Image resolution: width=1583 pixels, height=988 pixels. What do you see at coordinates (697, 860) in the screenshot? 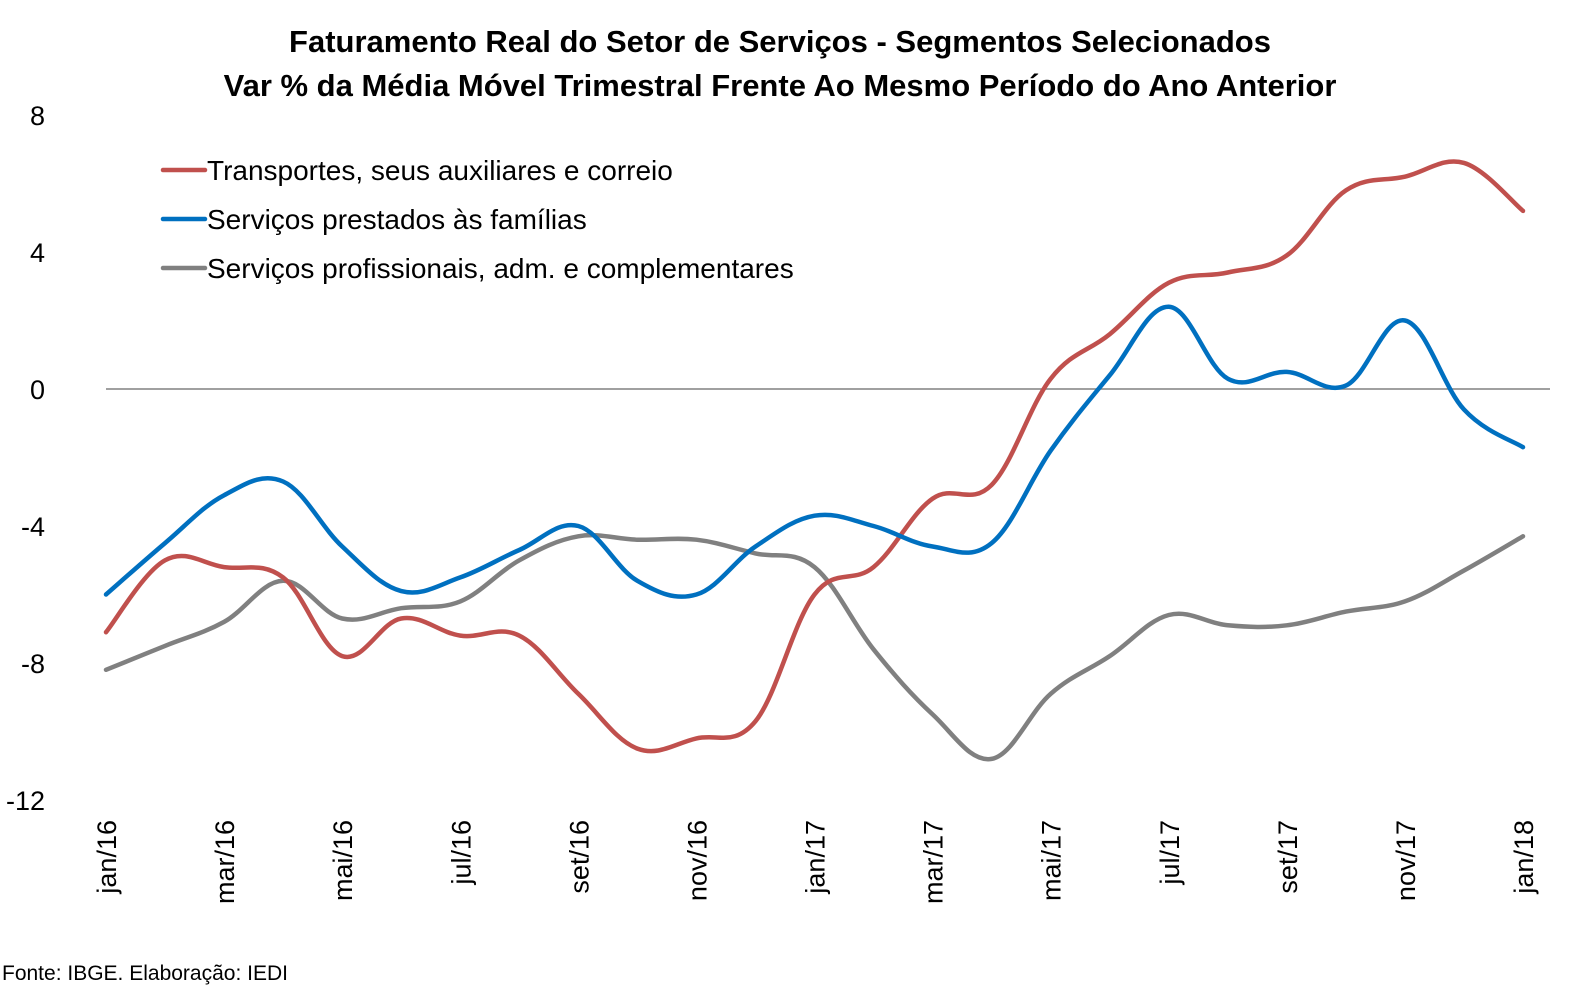
I see `x-tick-label: nov/16` at bounding box center [697, 860].